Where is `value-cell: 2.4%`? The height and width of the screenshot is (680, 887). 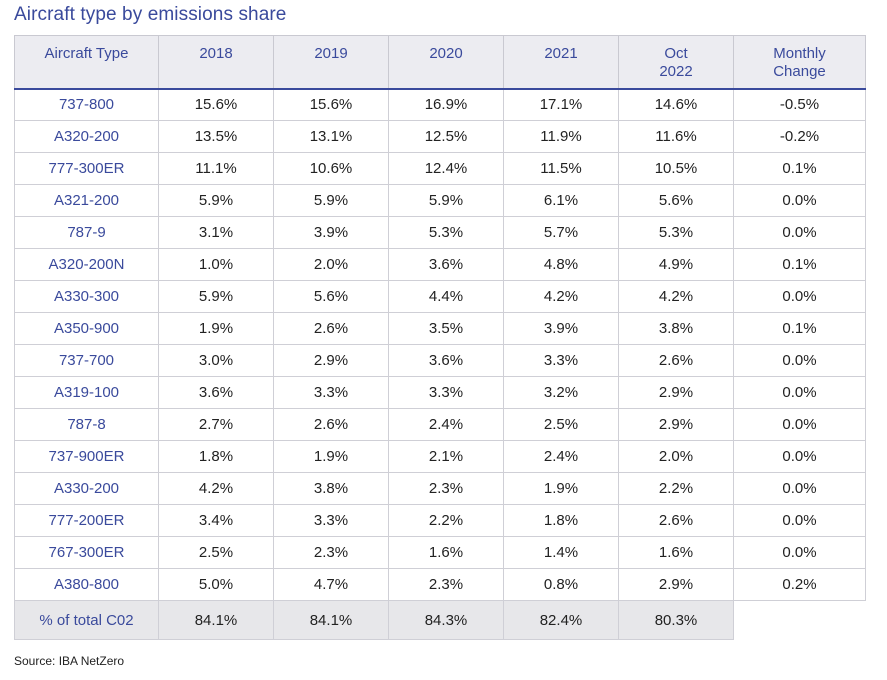 value-cell: 2.4% is located at coordinates (446, 424).